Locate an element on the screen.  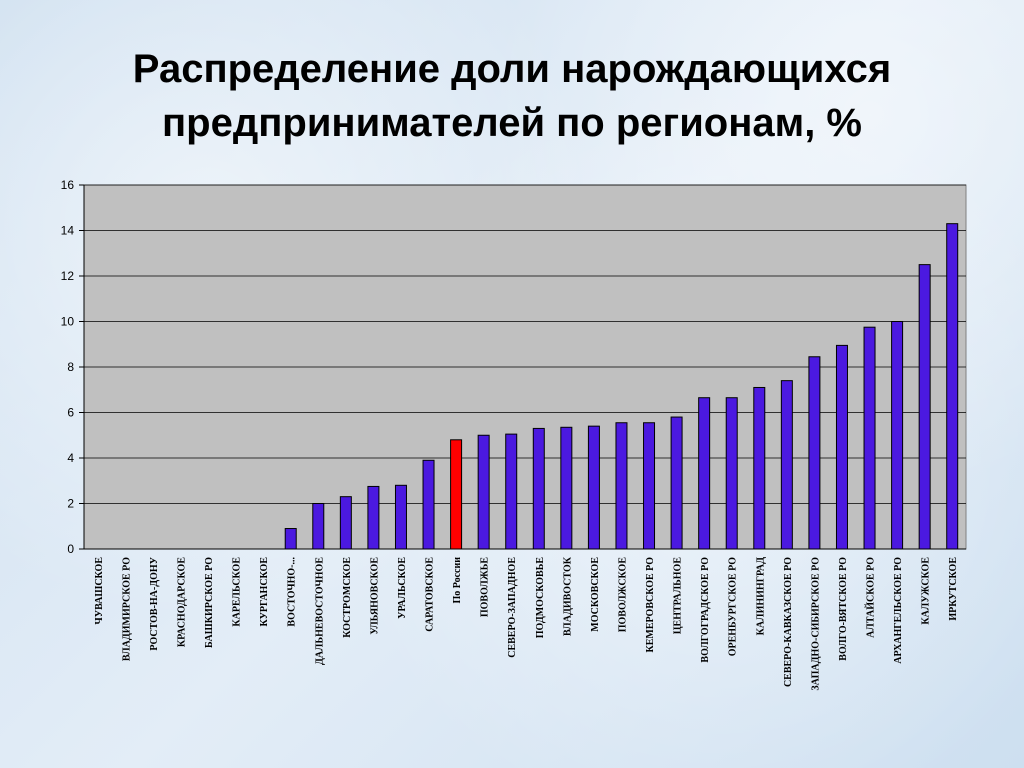
x-tick-label: КЕМЕРОВСКОЕ РО is located at coordinates (650, 605).